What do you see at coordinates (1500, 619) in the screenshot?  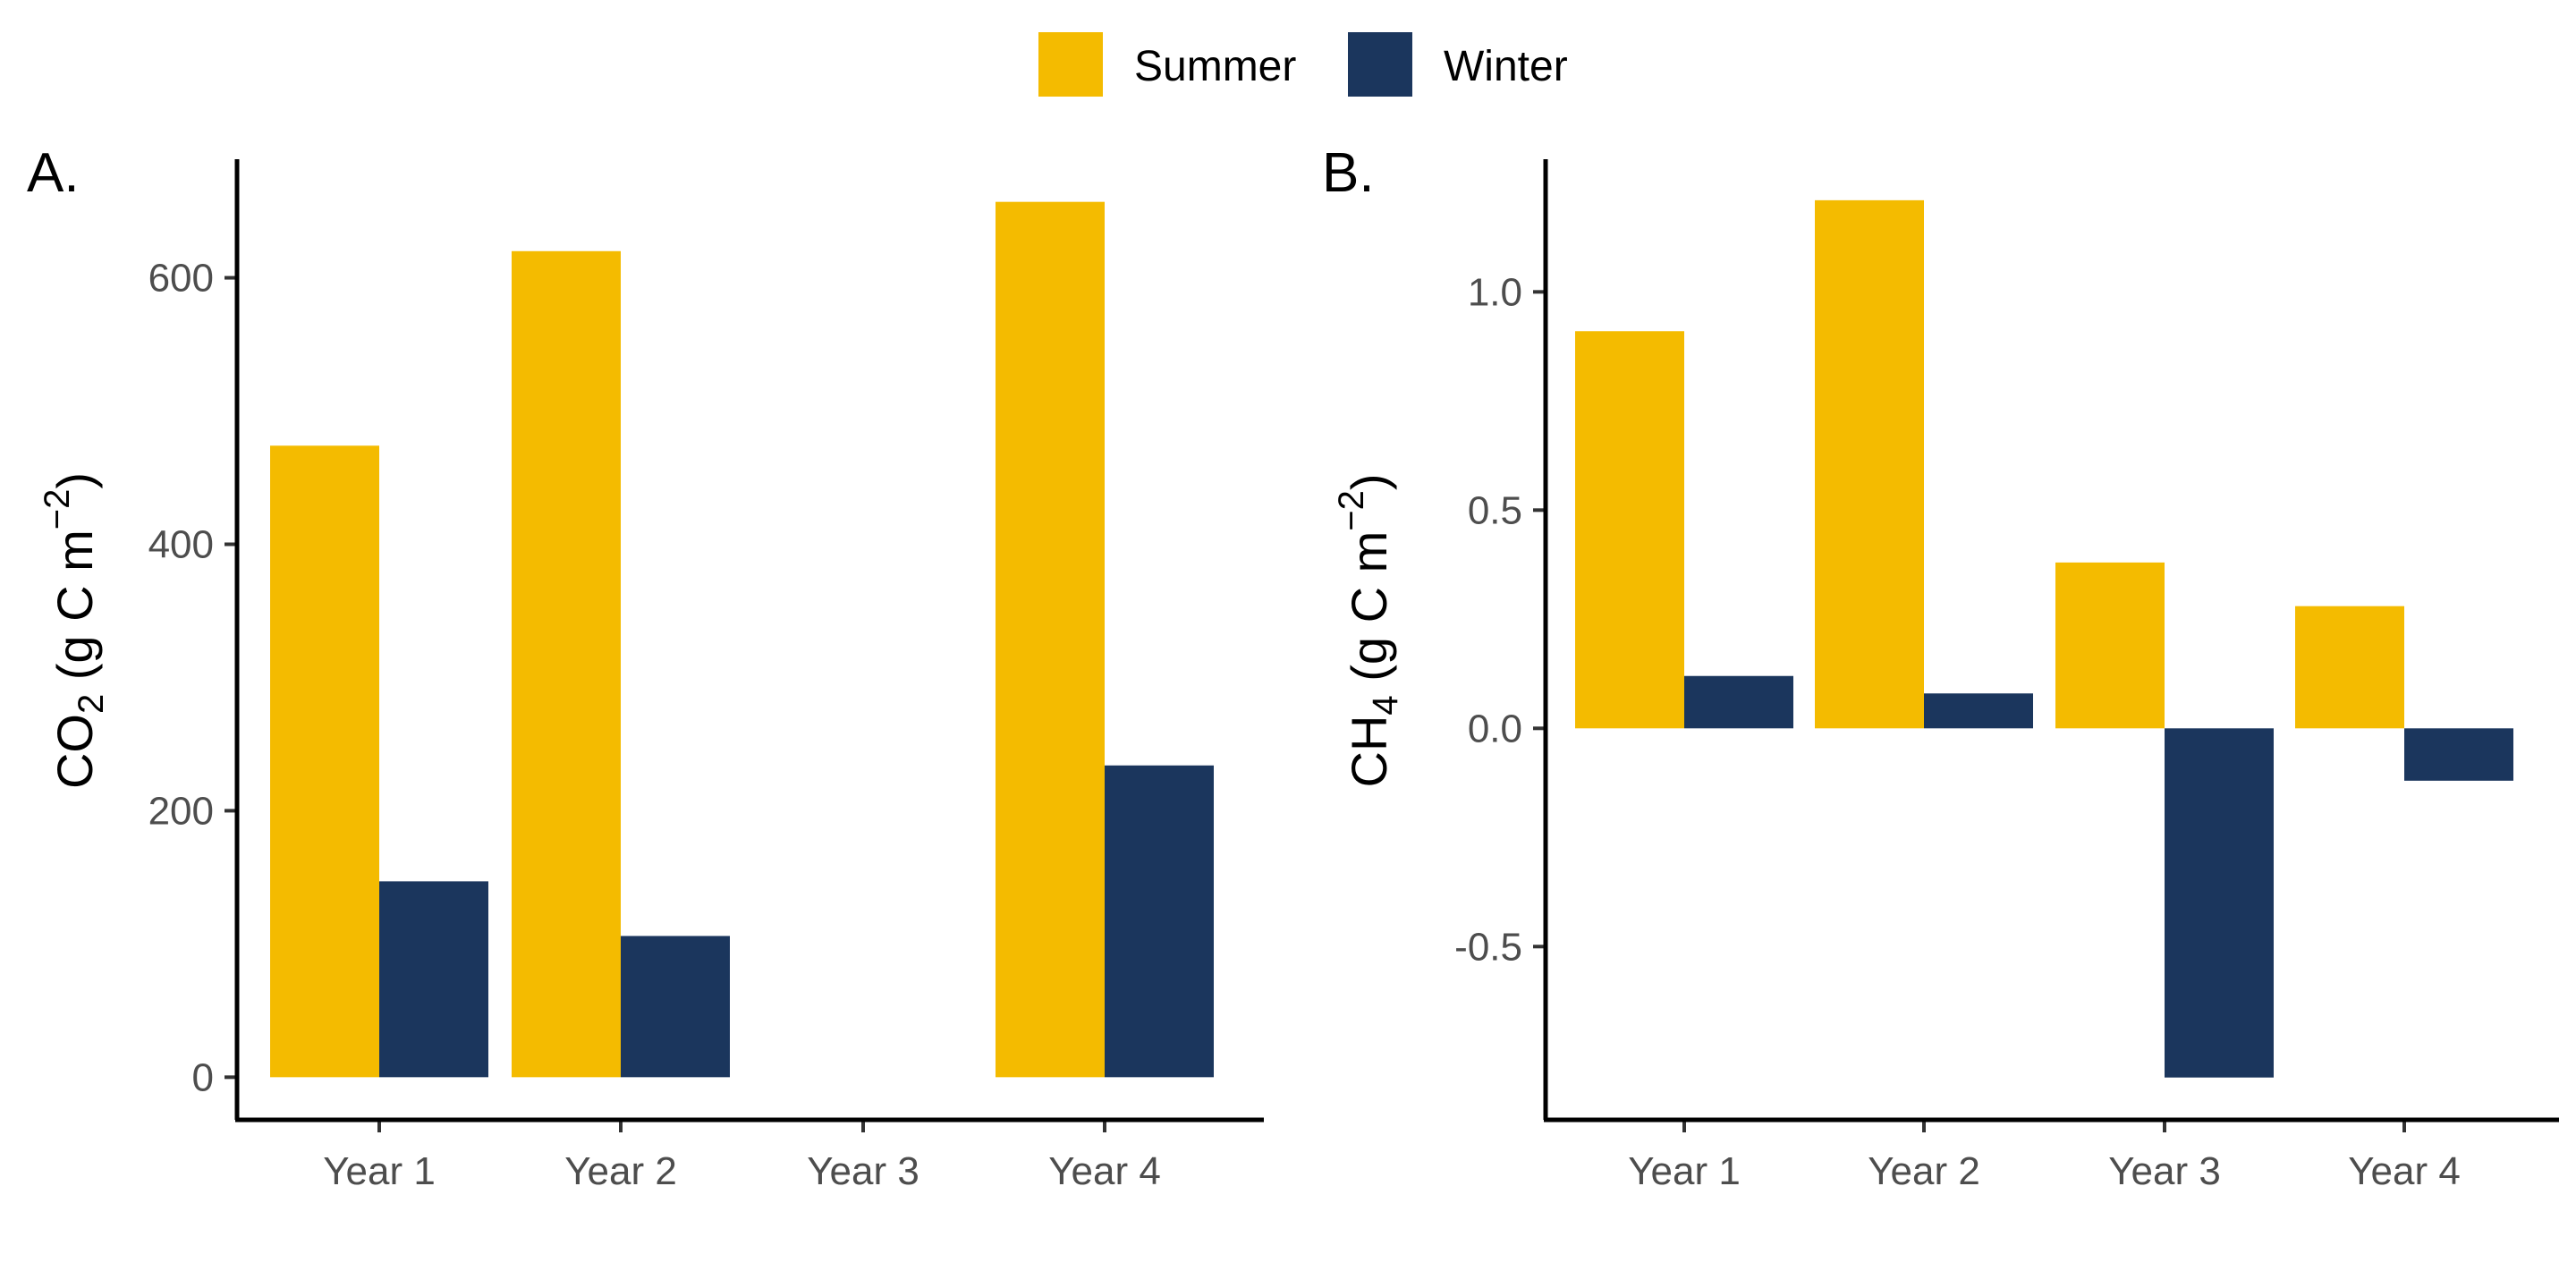 I see `panel-b-y-ticks: -0.5 0.0 0.5 1.0` at bounding box center [1500, 619].